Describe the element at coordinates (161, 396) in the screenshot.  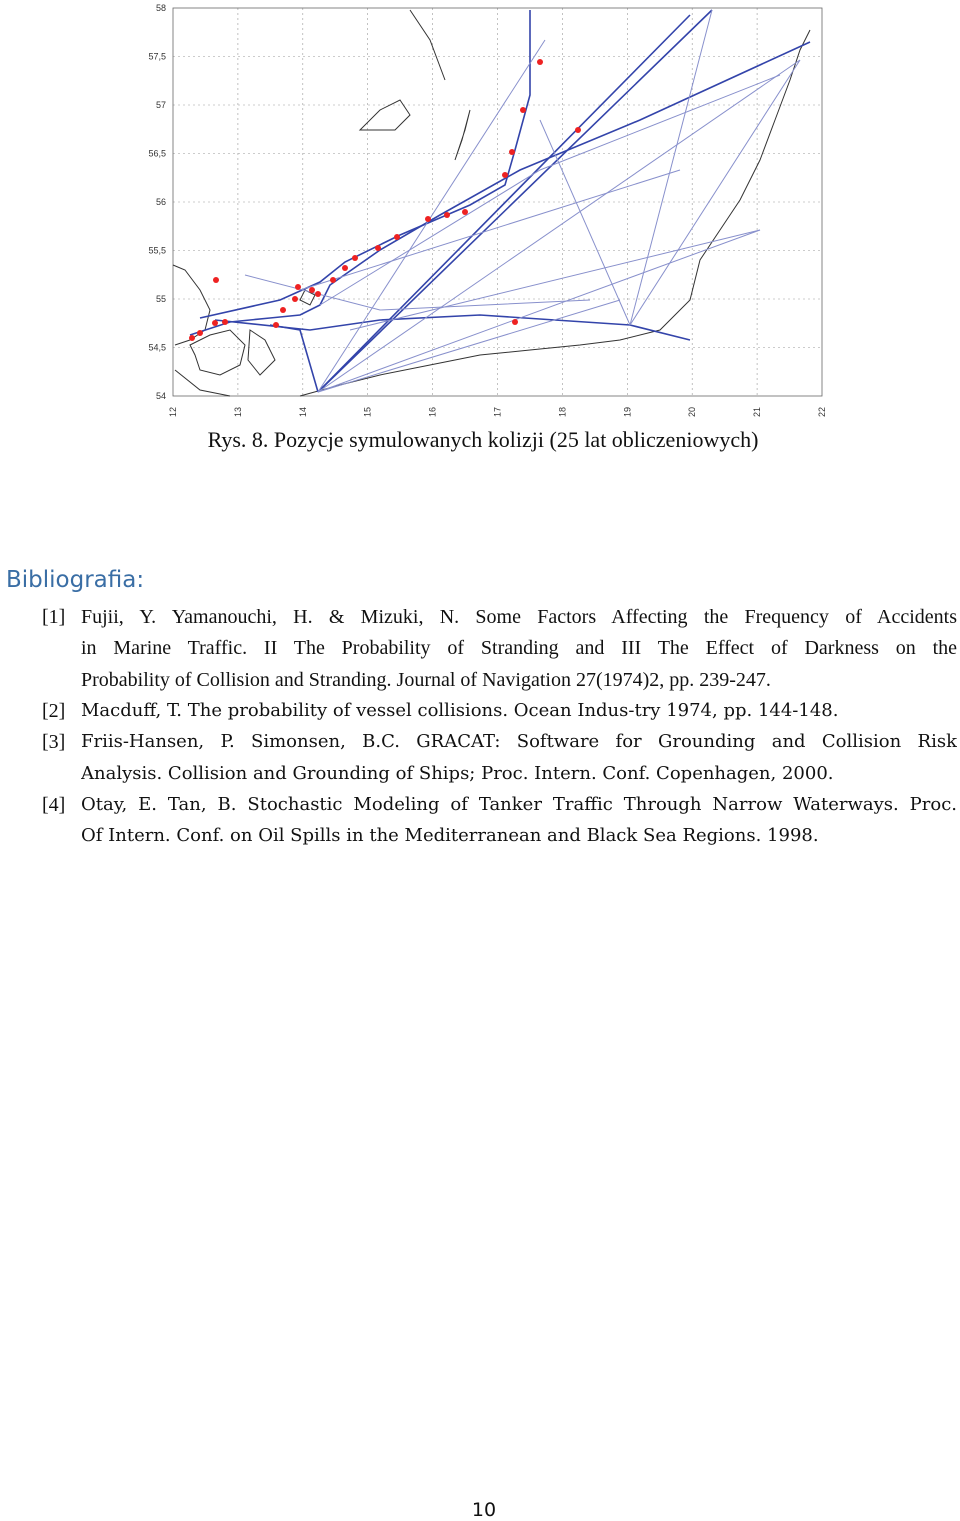
I see `y-label: 54` at that location.